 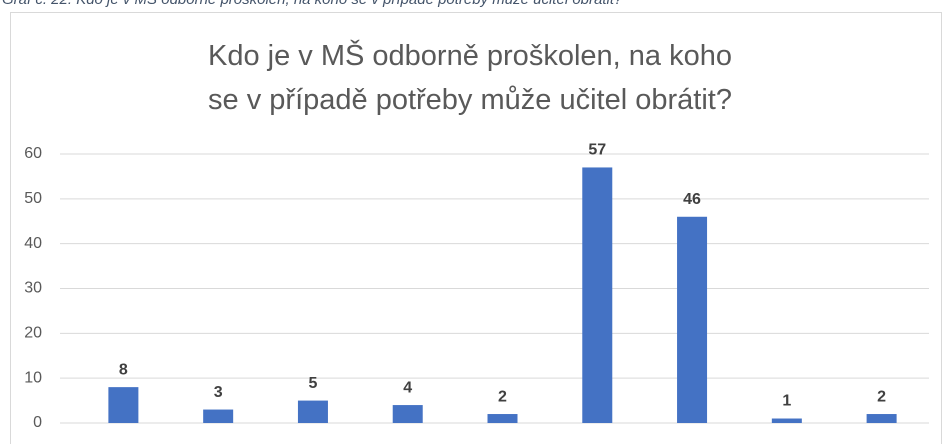 What do you see at coordinates (692, 199) in the screenshot?
I see `data-label: 46` at bounding box center [692, 199].